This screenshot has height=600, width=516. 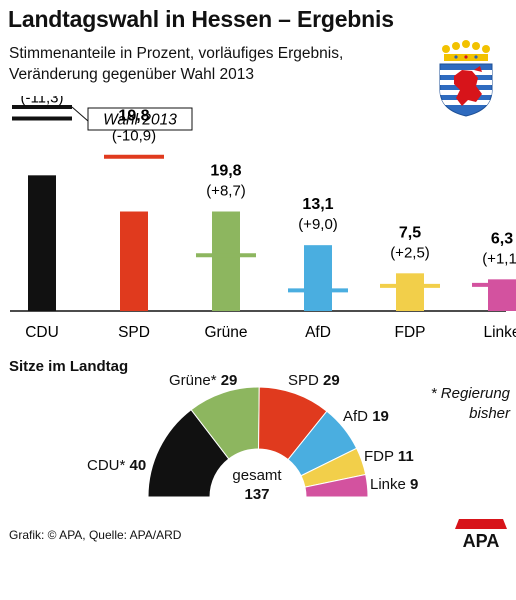 What do you see at coordinates (41, 101) in the screenshot?
I see `change-label-0: (-11,3)` at bounding box center [41, 101].